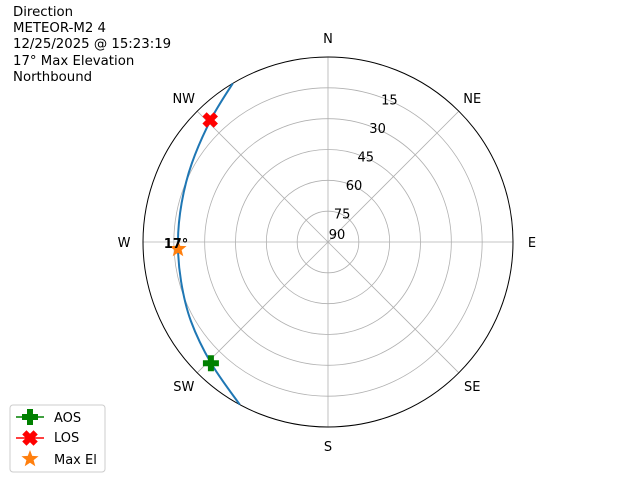 The width and height of the screenshot is (640, 480). Describe the element at coordinates (337, 235) in the screenshot. I see `radial-tick-label: 90` at that location.